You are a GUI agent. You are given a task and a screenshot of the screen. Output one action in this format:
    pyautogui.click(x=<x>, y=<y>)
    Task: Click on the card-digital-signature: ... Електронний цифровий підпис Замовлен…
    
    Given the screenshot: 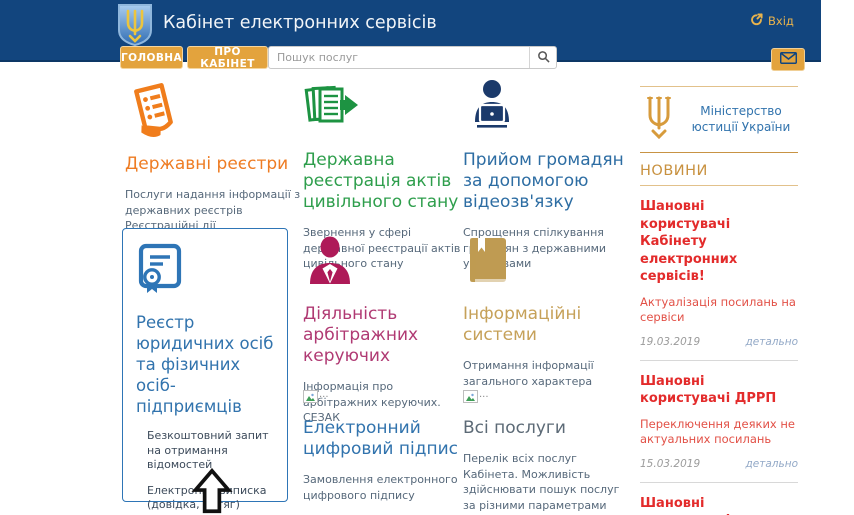 What is the action you would take?
    pyautogui.click(x=386, y=446)
    